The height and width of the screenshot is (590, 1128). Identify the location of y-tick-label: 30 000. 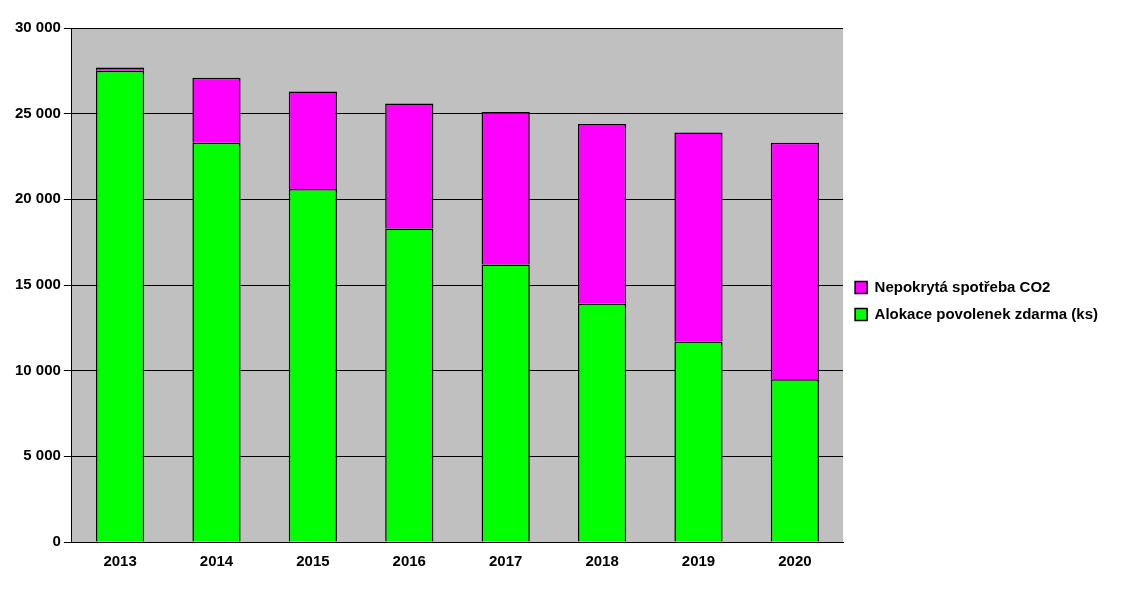
(37, 27).